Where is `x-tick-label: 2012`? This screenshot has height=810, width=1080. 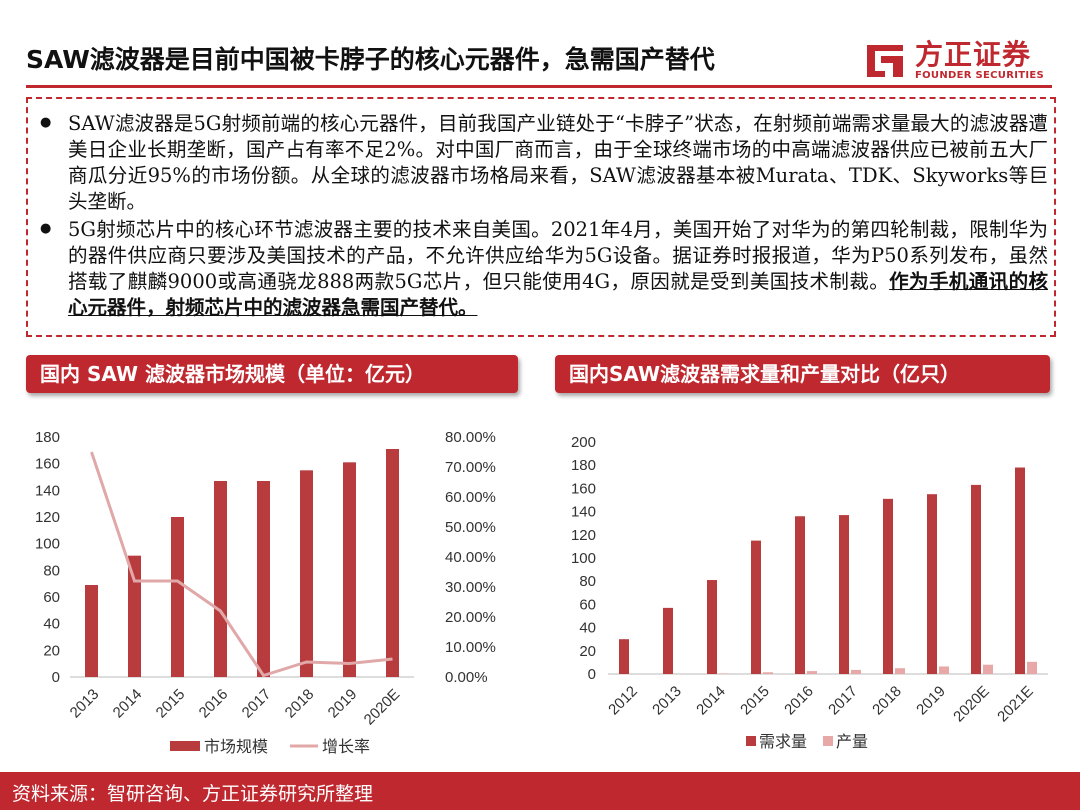 x-tick-label: 2012 is located at coordinates (623, 701).